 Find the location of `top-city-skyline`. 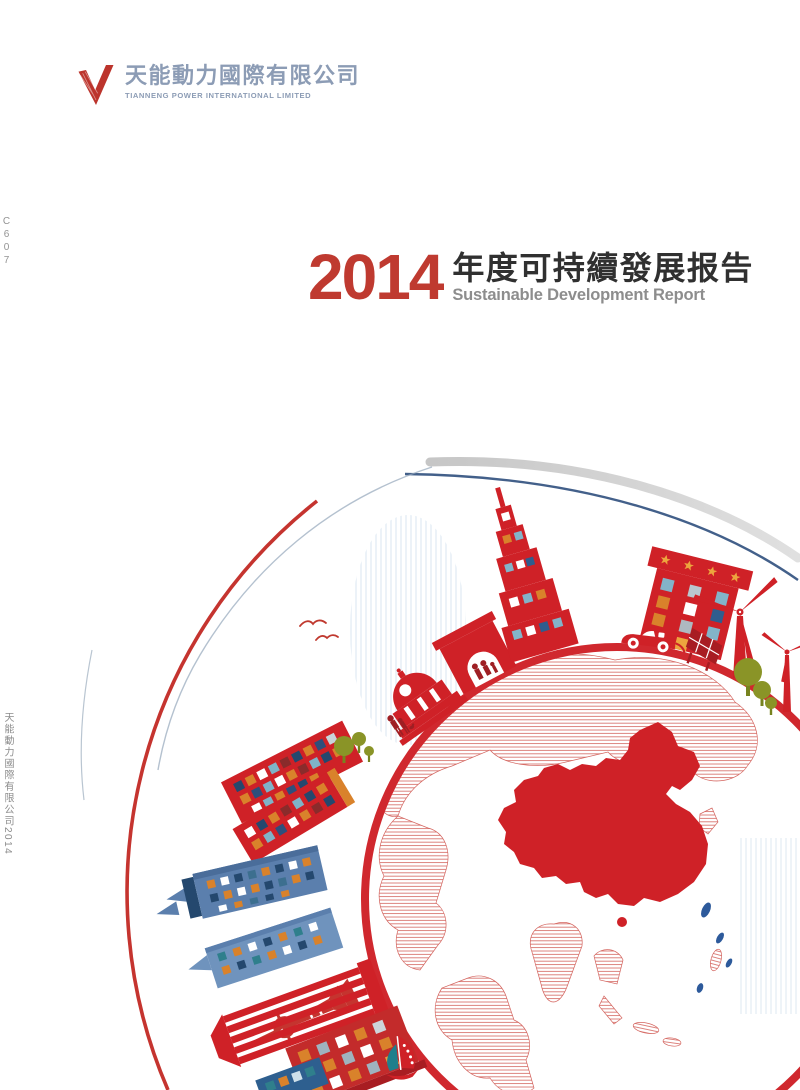

top-city-skyline is located at coordinates (593, 616).